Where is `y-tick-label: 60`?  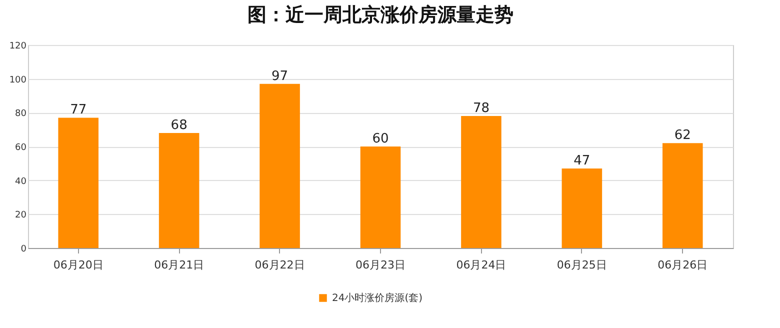
y-tick-label: 60 is located at coordinates (21, 148).